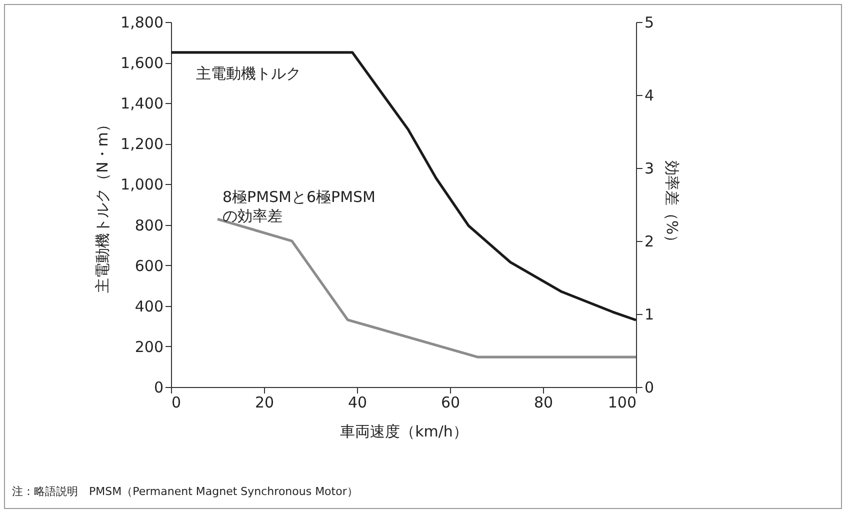  What do you see at coordinates (159, 387) in the screenshot?
I see `y-tick-label: 0` at bounding box center [159, 387].